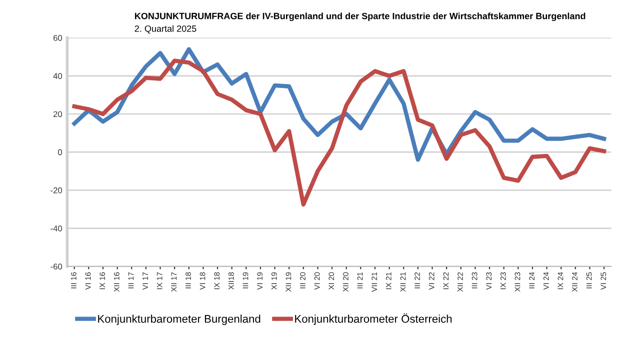 Image resolution: width=640 pixels, height=360 pixels. What do you see at coordinates (165, 29) in the screenshot?
I see `chart-subtitle: 2. Quartal 2025` at bounding box center [165, 29].